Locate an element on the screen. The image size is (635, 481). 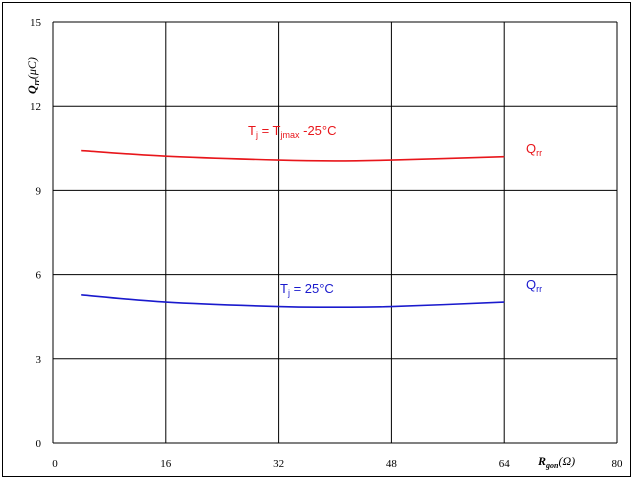
y-tick-label: 3 is located at coordinates (39, 360).